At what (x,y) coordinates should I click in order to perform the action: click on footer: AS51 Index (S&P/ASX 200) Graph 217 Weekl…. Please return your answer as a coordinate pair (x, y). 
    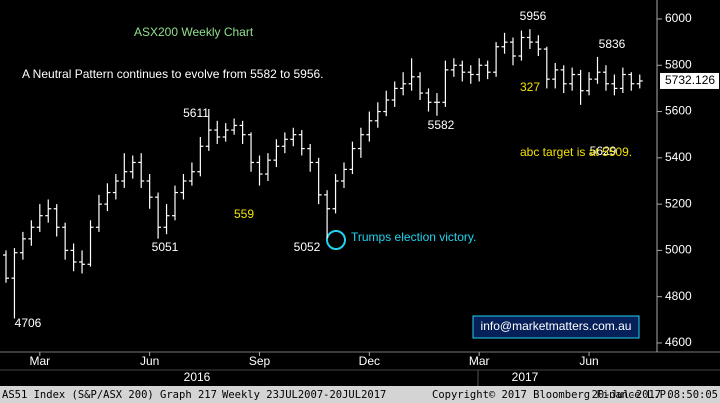
    Looking at the image, I should click on (360, 394).